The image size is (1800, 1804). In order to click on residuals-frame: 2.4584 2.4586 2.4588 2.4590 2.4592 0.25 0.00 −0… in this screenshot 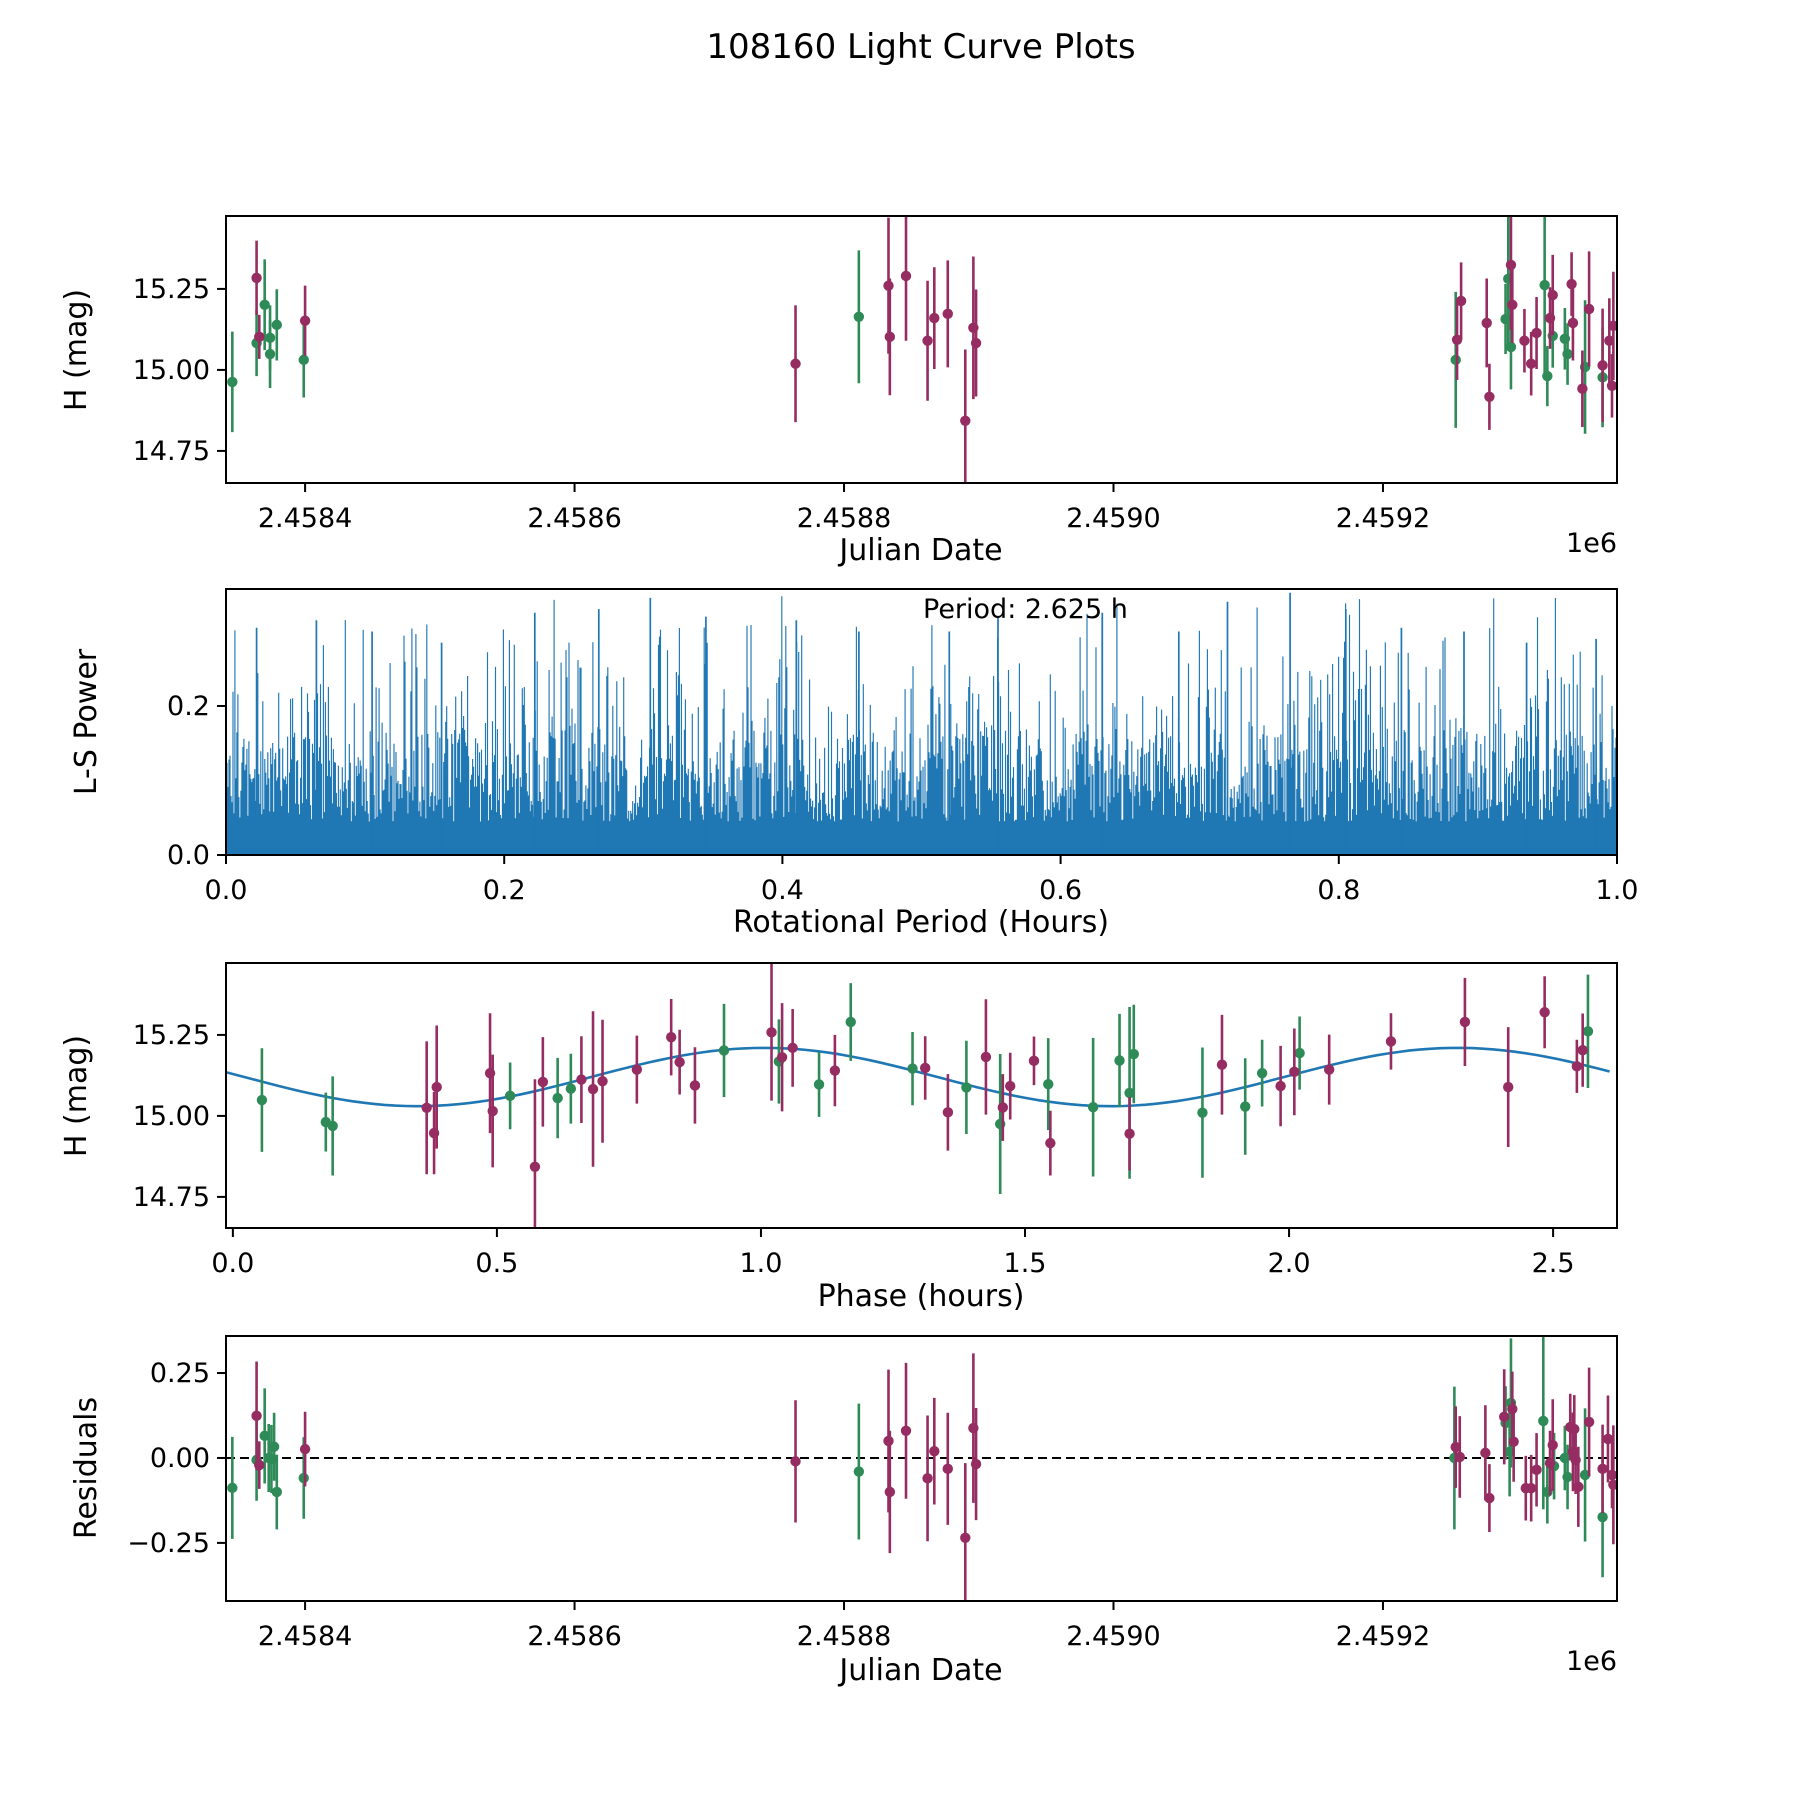, I will do `click(872, 1493)`.